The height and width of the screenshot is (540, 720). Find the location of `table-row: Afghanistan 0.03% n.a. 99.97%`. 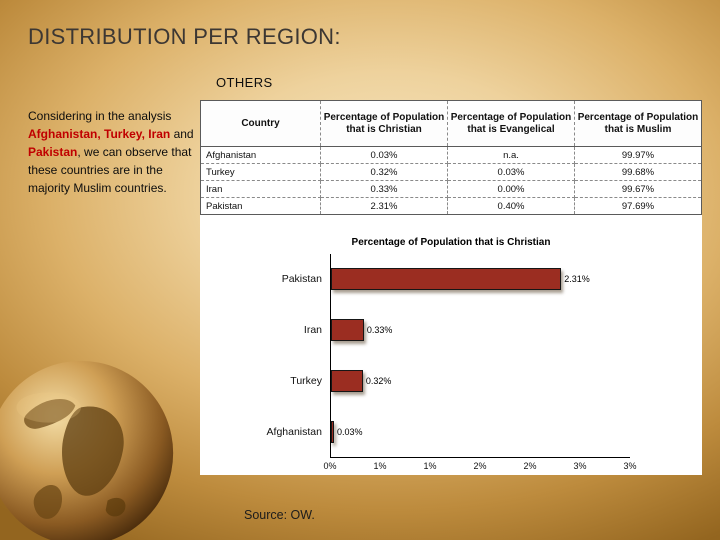

table-row: Afghanistan 0.03% n.a. 99.97% is located at coordinates (451, 155).